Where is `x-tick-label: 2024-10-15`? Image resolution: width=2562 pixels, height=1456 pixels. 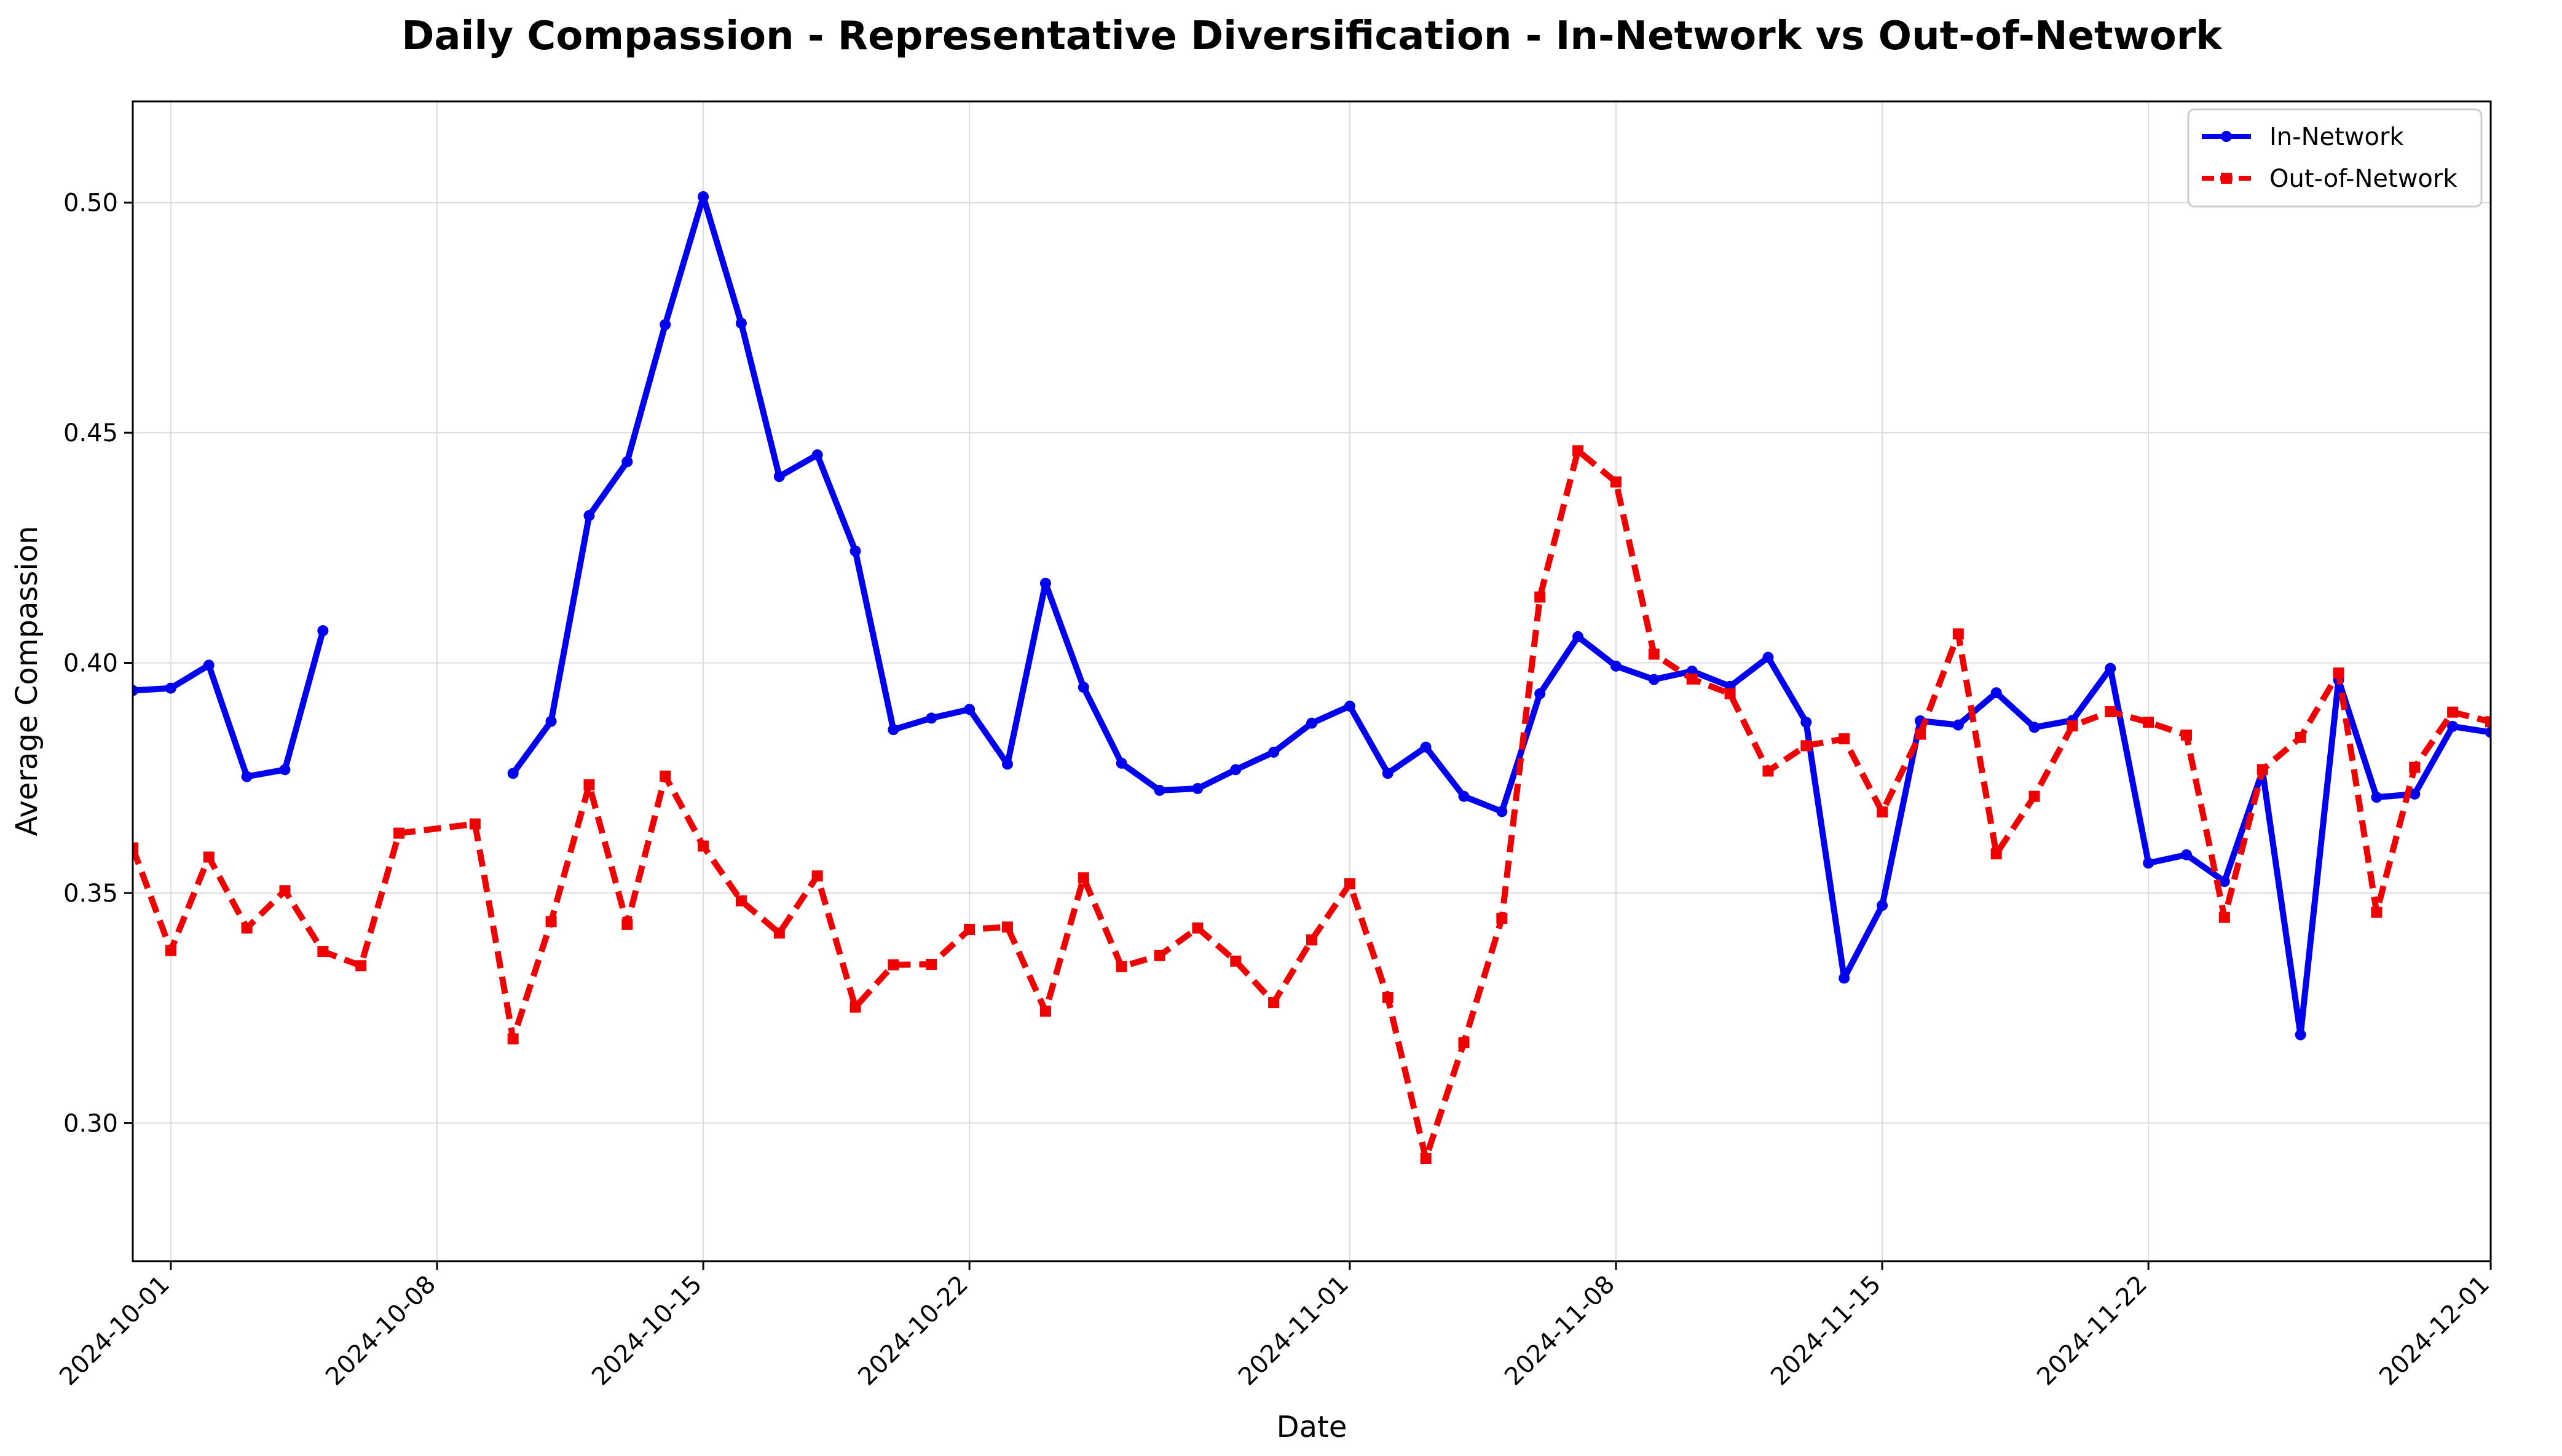 x-tick-label: 2024-10-15 is located at coordinates (647, 1330).